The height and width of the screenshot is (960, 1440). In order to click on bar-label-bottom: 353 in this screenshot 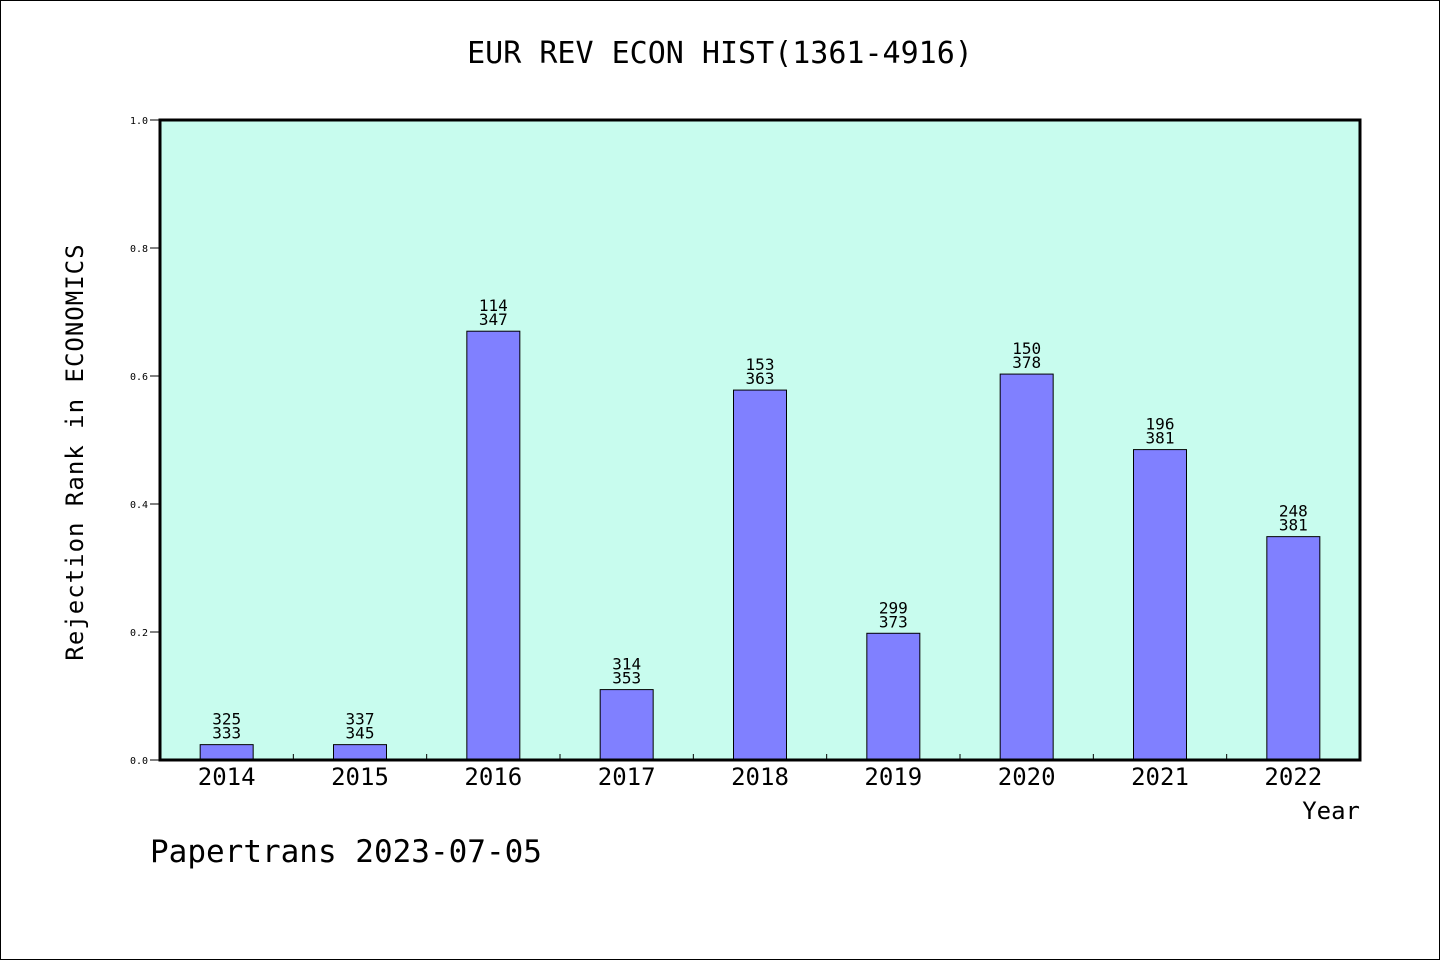, I will do `click(626, 678)`.